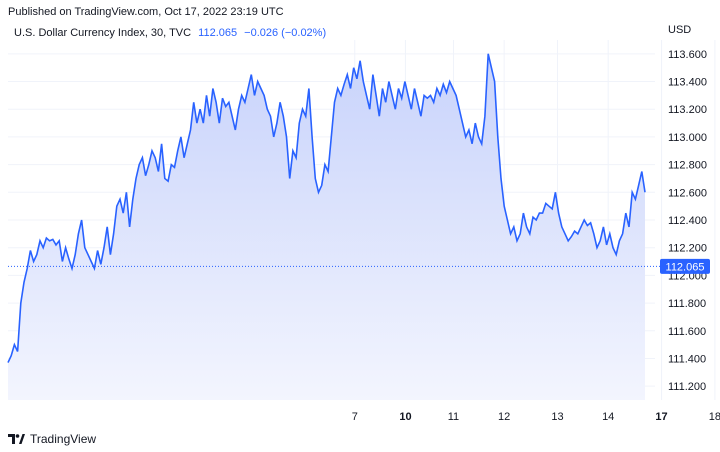 The height and width of the screenshot is (452, 720). I want to click on y-tick-label: 111.200, so click(687, 387).